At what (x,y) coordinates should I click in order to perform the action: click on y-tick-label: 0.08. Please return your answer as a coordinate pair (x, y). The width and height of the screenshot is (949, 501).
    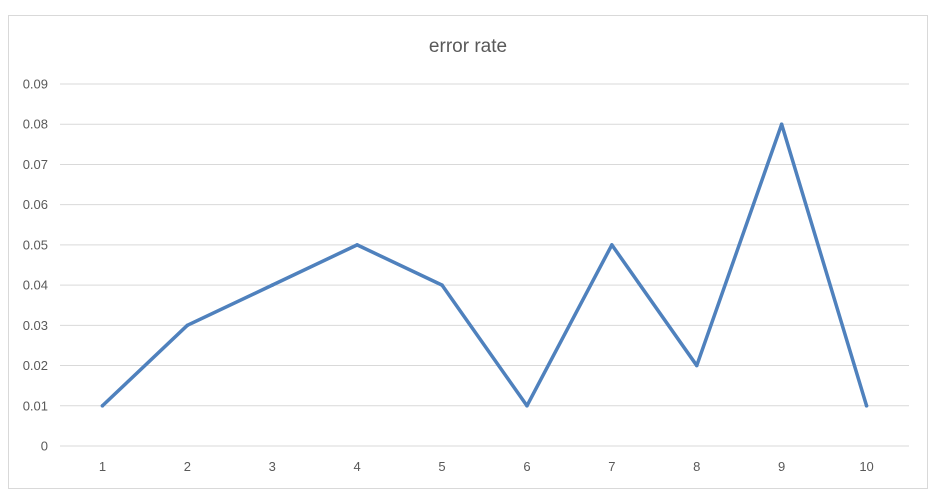
    Looking at the image, I should click on (35, 124).